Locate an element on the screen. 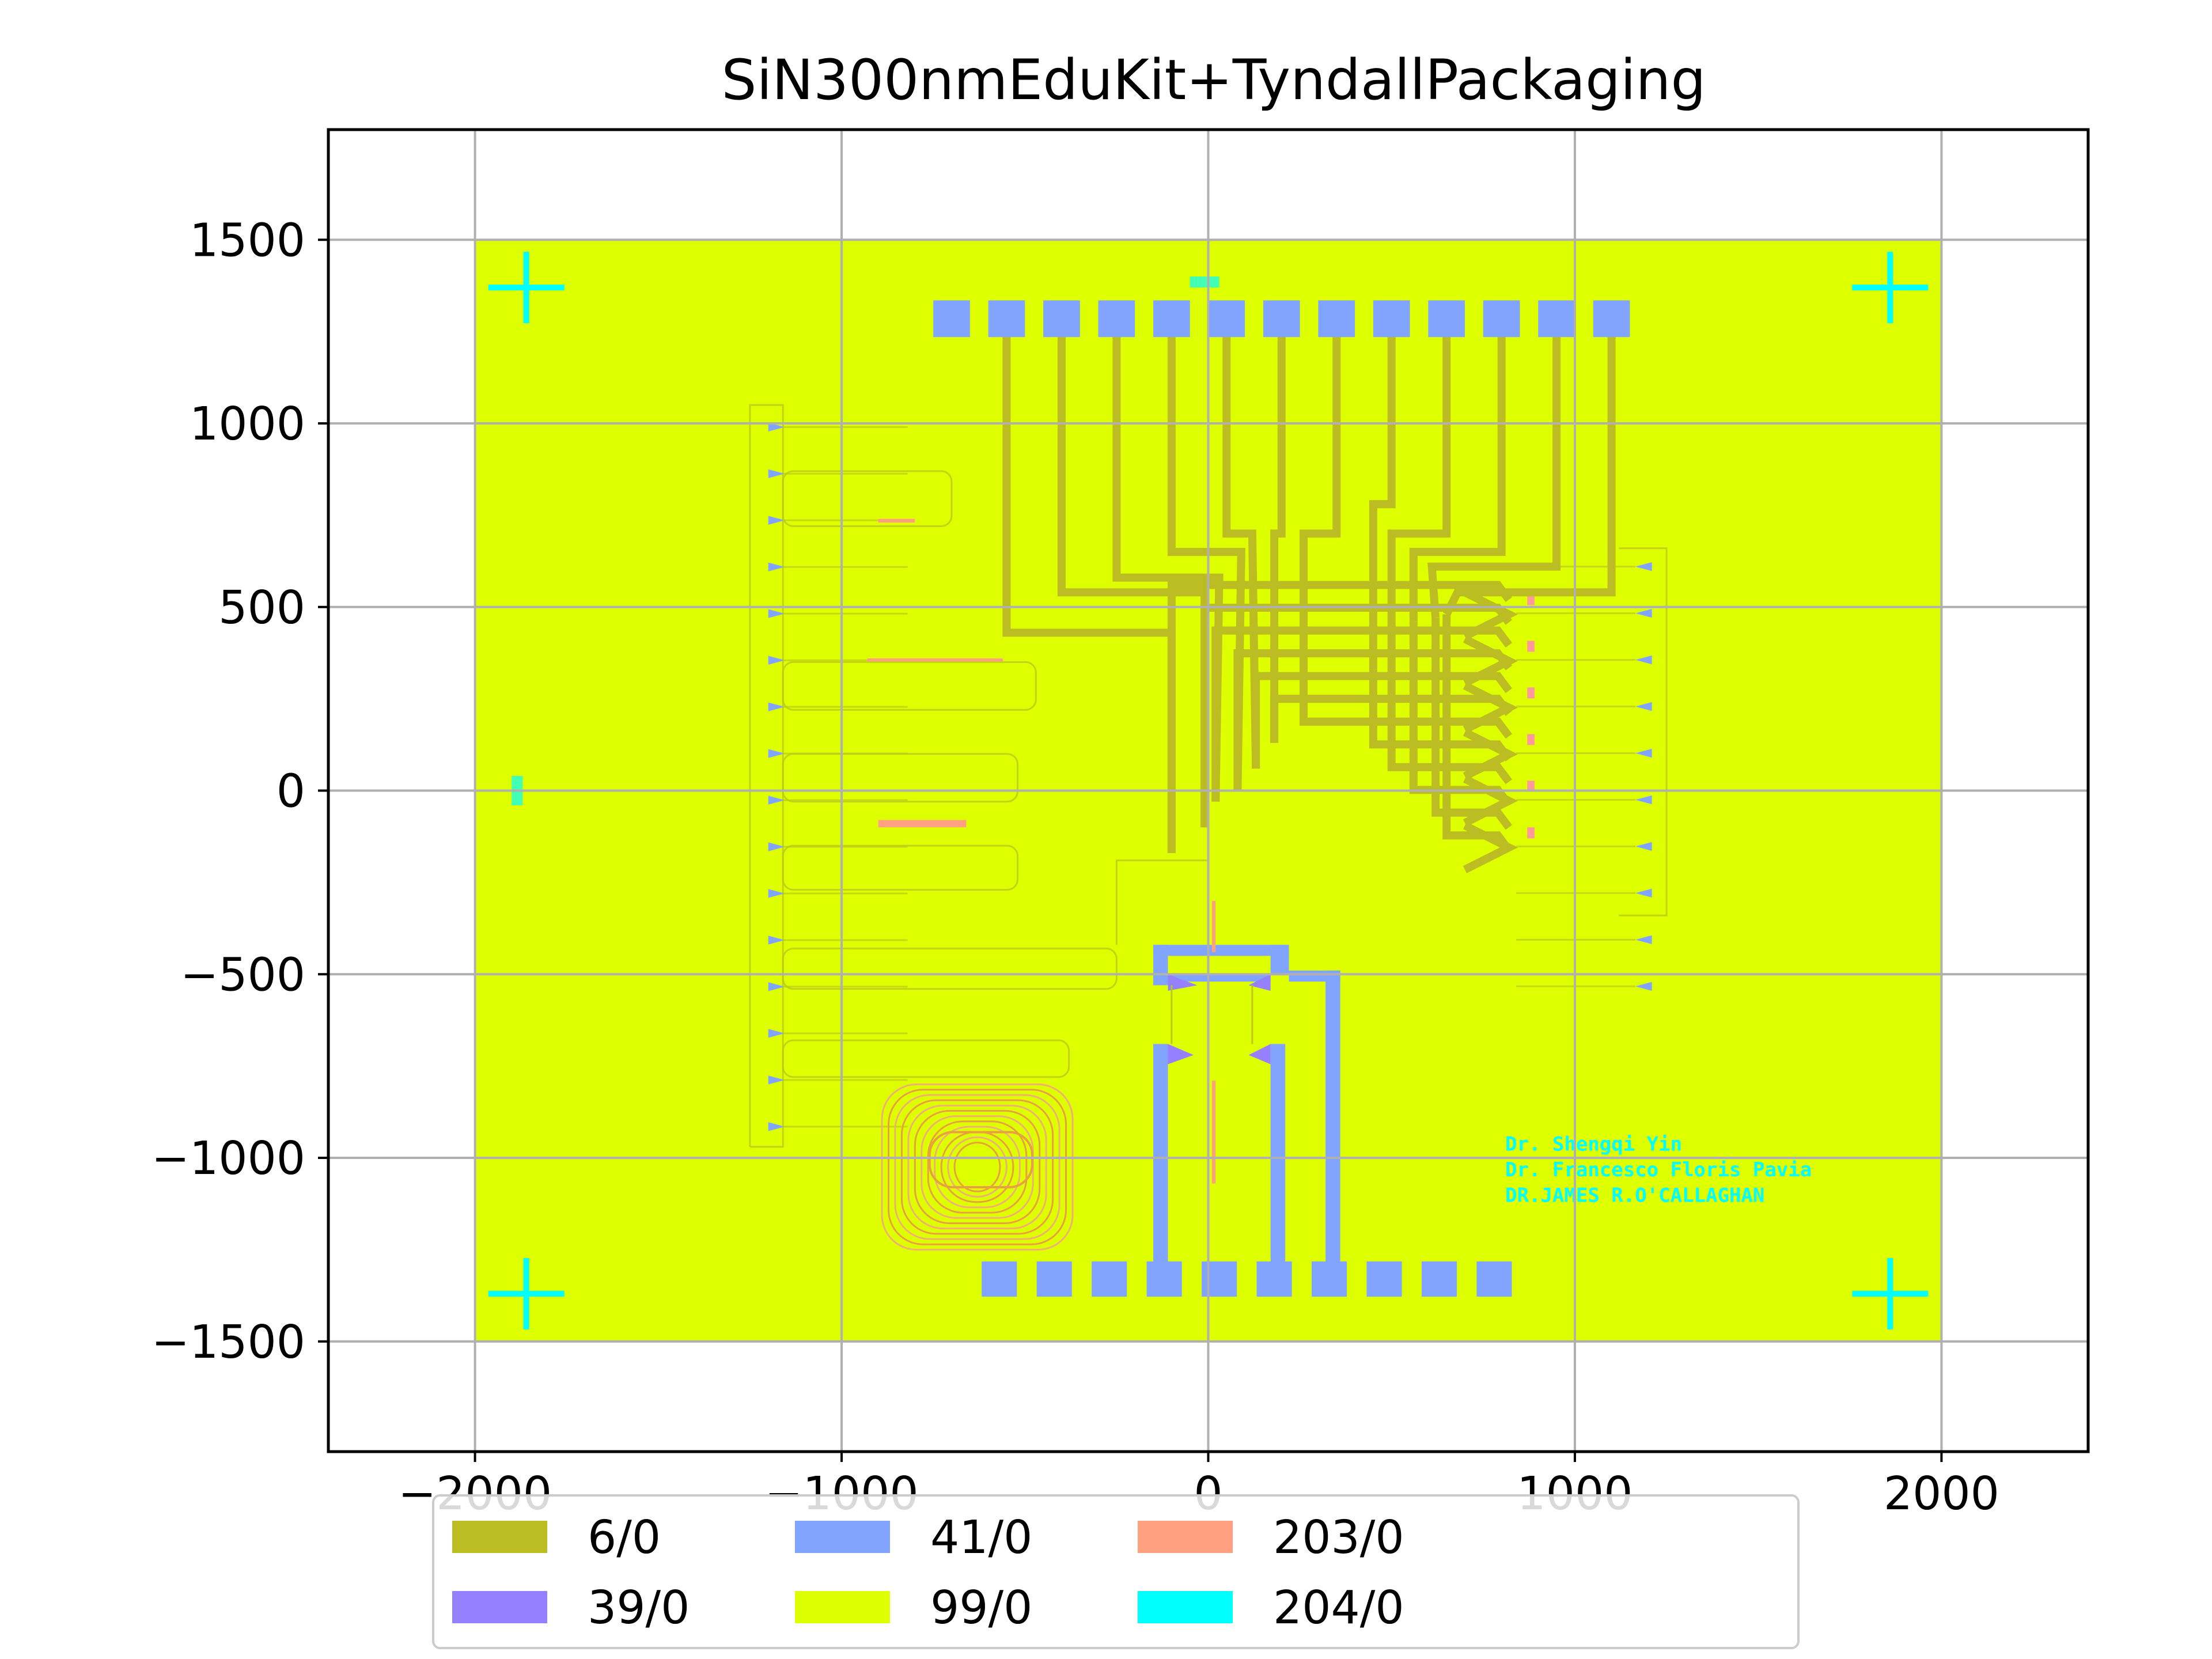 Image resolution: width=2212 pixels, height=1659 pixels. legend-box is located at coordinates (1116, 1571).